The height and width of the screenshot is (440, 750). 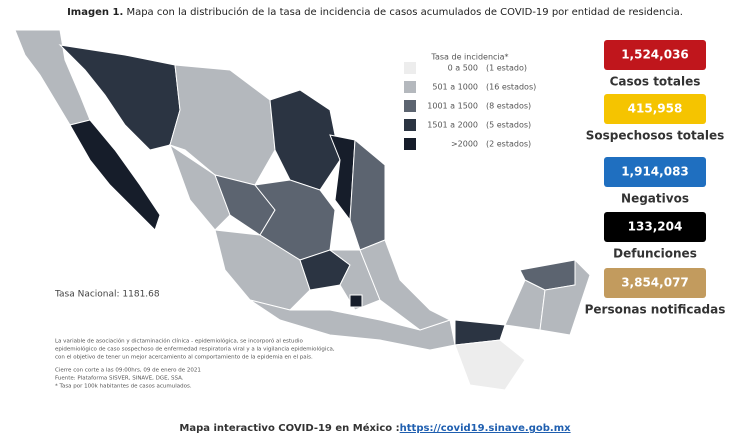 I want to click on stat-value: 3,854,077, so click(x=655, y=283).